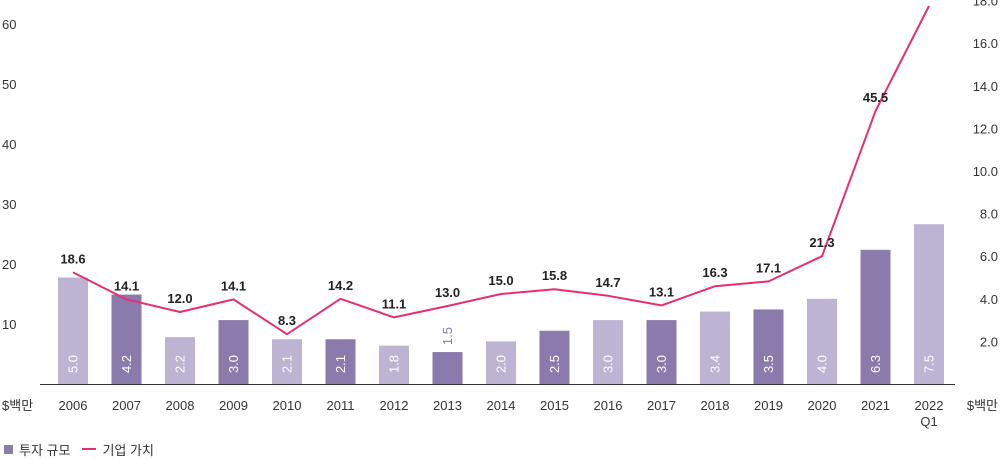  I want to click on legend-bar-label: 투자 규모, so click(45, 450).